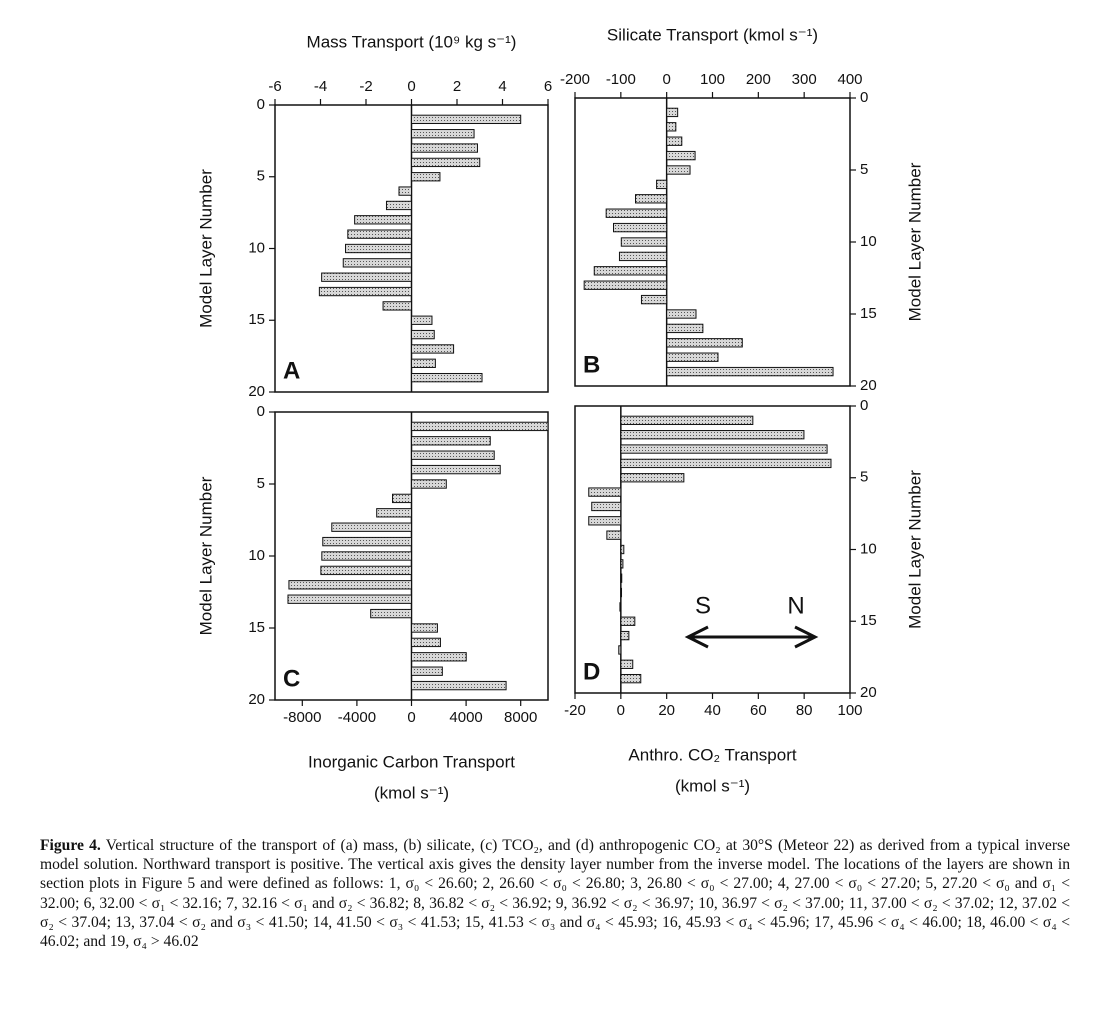 The height and width of the screenshot is (1019, 1110). I want to click on x-tick-label: 80, so click(804, 710).